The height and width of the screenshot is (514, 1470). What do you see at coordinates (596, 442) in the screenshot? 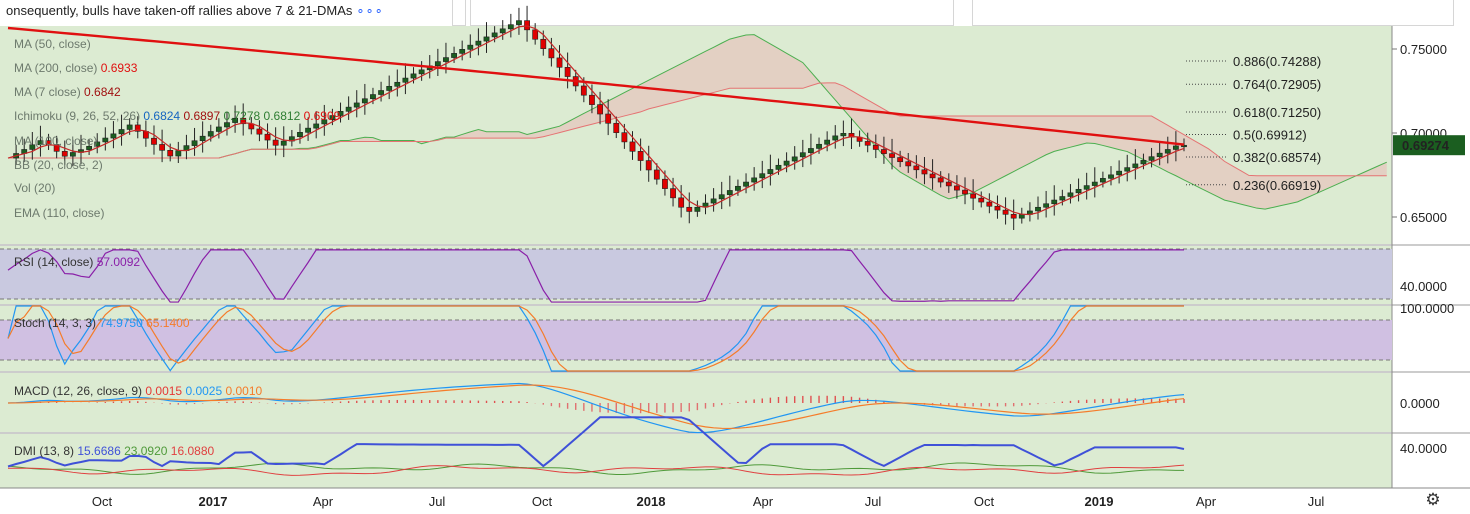
I see `dmi-adx-line` at bounding box center [596, 442].